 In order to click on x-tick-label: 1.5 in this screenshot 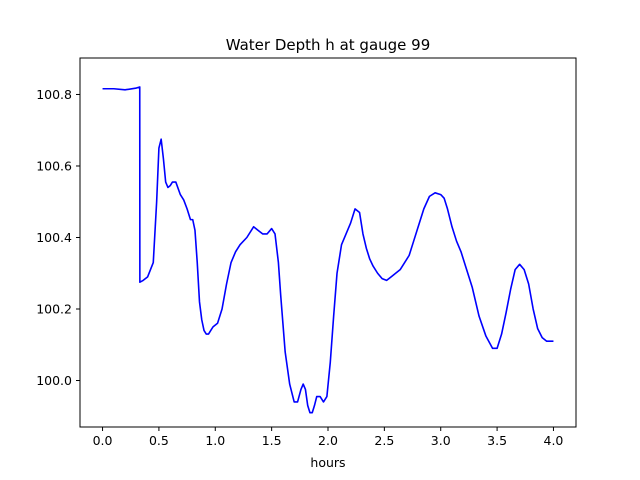, I will do `click(272, 440)`.